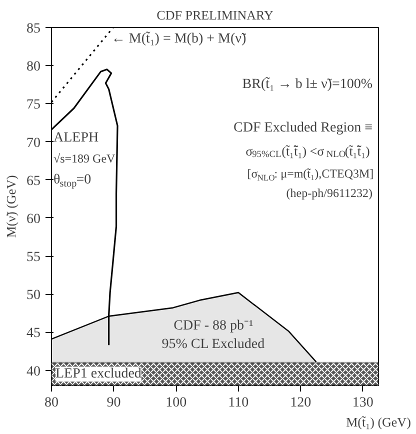 This screenshot has width=416, height=434. Describe the element at coordinates (215, 15) in the screenshot. I see `chart-title: CDF PRELIMINARY` at that location.